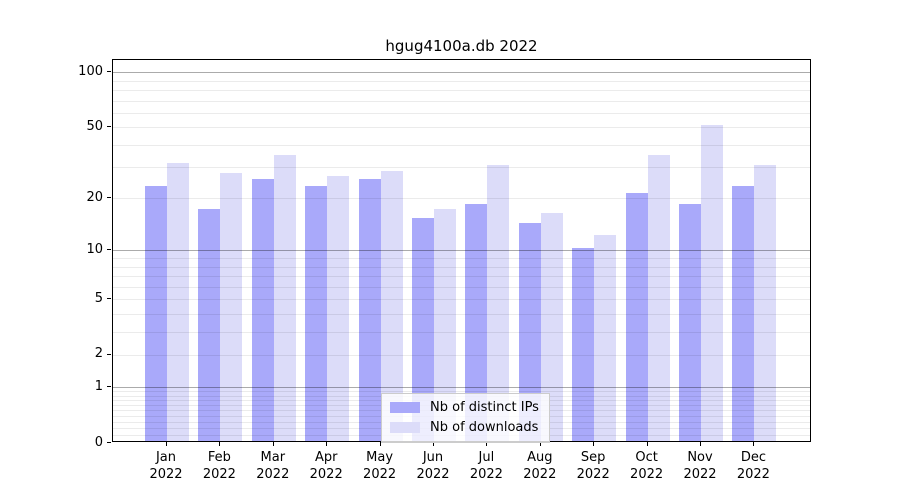 The image size is (900, 500). What do you see at coordinates (94, 249) in the screenshot?
I see `y-tick-label-10: 10` at bounding box center [94, 249].